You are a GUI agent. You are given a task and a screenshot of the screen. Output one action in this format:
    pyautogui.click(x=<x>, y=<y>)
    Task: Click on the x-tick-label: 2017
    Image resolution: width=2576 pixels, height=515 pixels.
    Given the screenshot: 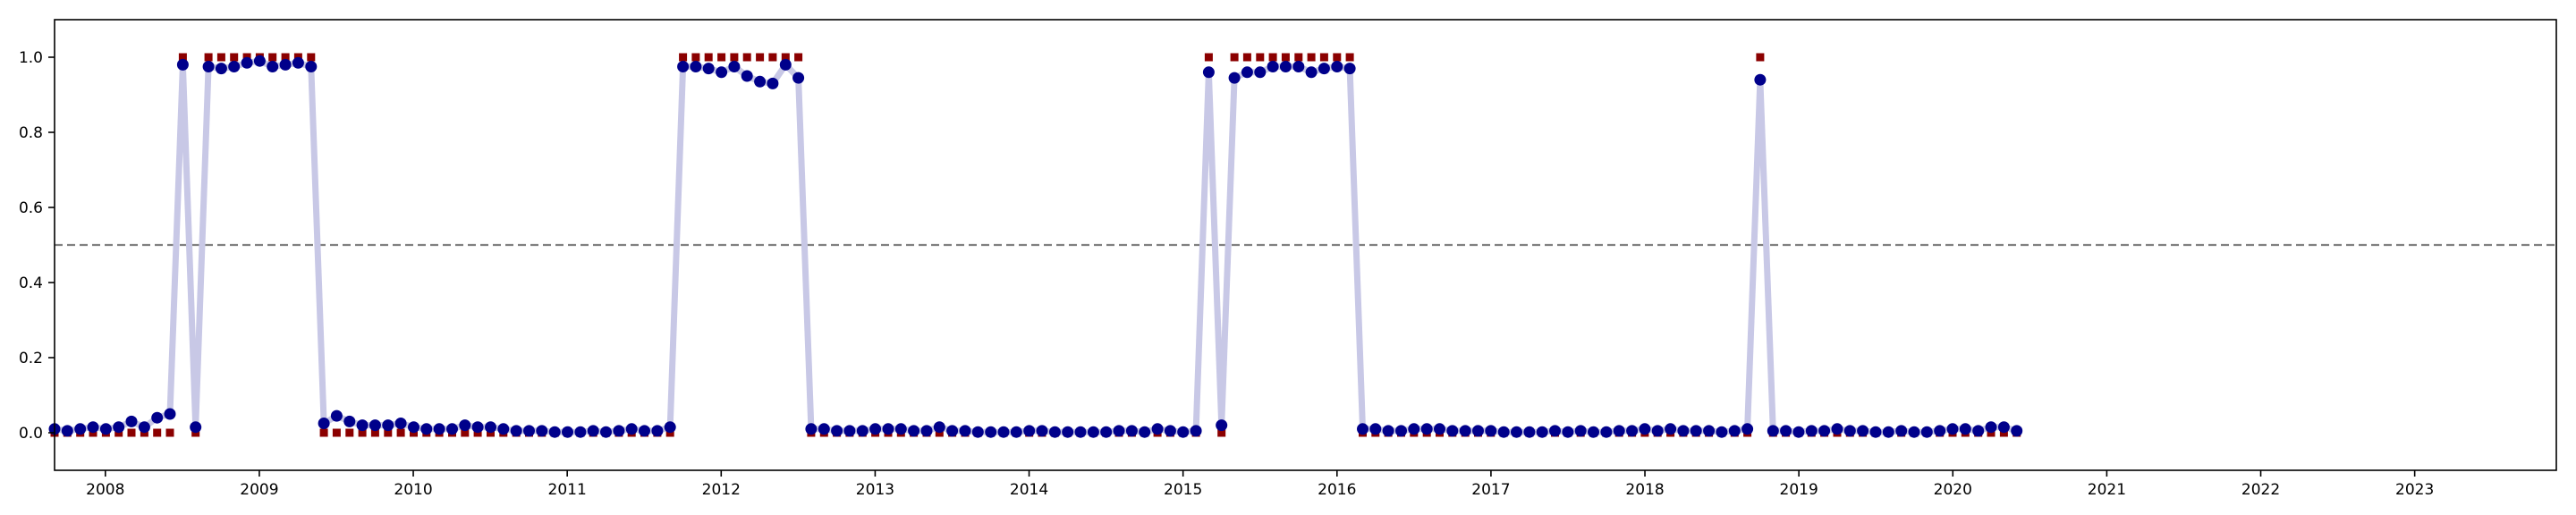 What is the action you would take?
    pyautogui.click(x=1490, y=490)
    